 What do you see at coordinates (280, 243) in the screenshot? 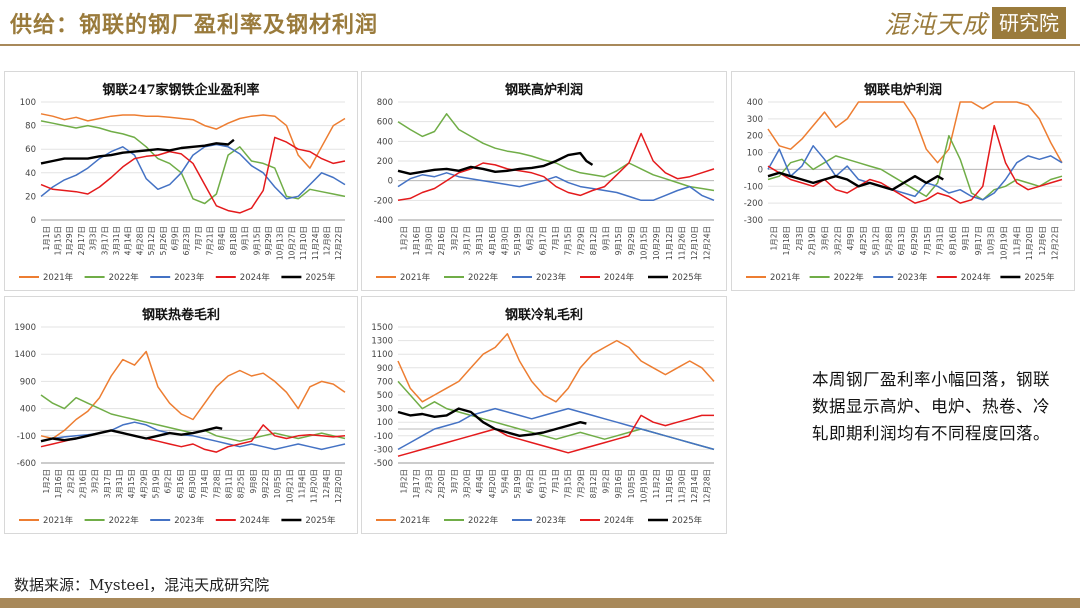
I see `x-tick-label: 10月13日` at bounding box center [280, 243].